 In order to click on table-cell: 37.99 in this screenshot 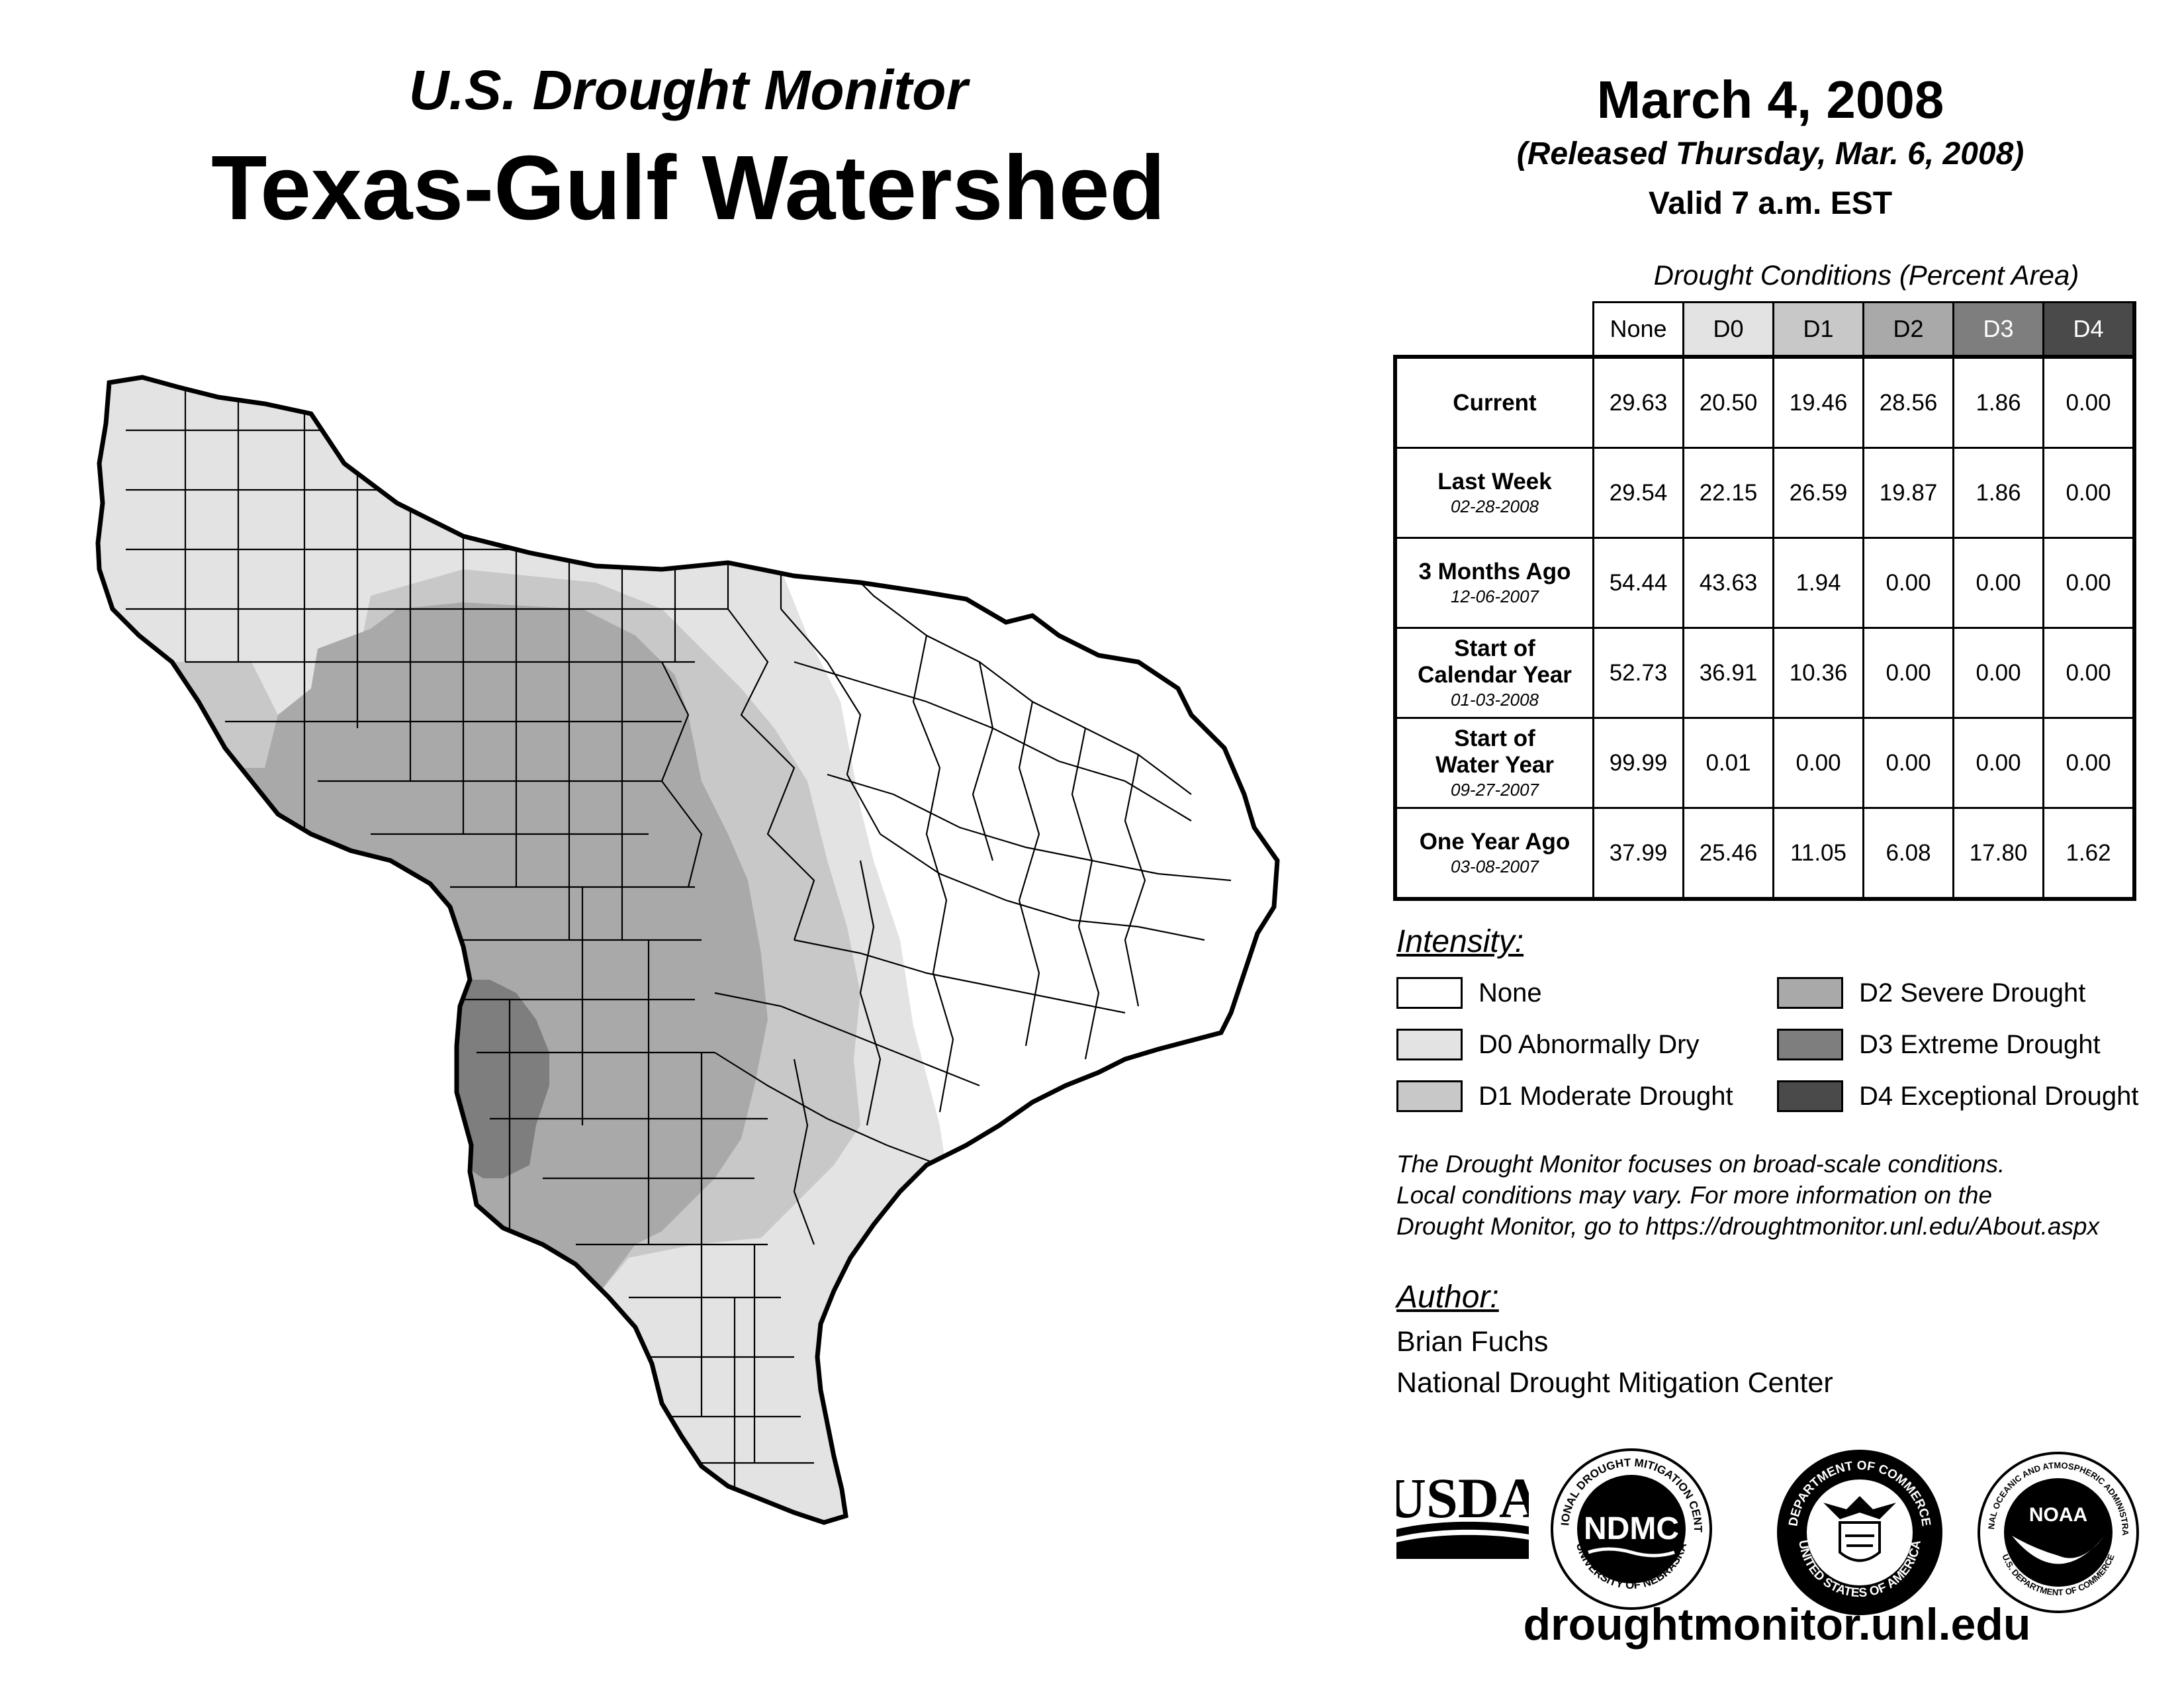, I will do `click(1638, 854)`.